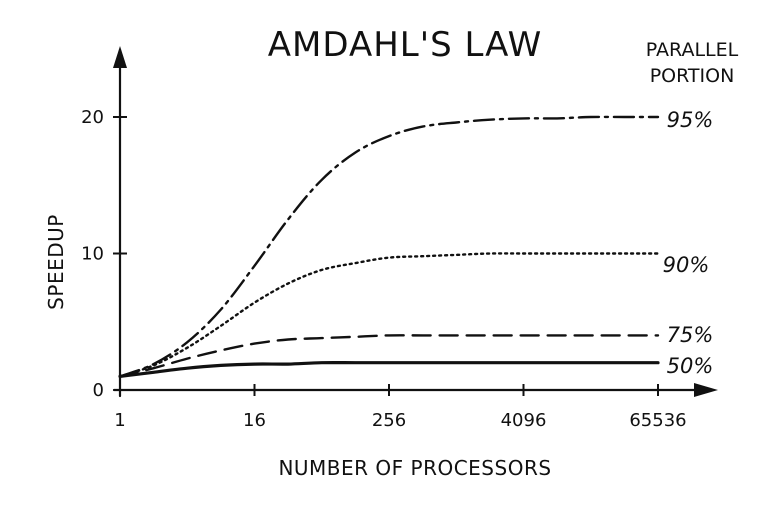 The width and height of the screenshot is (770, 508). Describe the element at coordinates (414, 468) in the screenshot. I see `x-axis-label: NUMBER OF PROCESSORS` at that location.